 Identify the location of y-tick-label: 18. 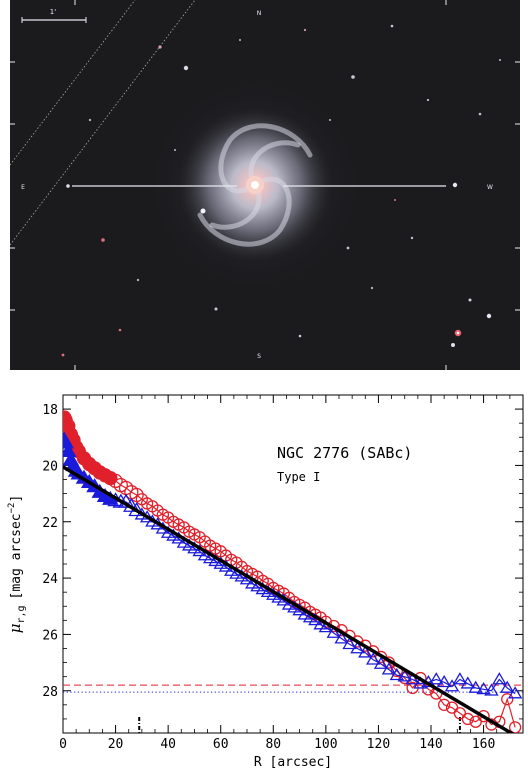
(50, 410).